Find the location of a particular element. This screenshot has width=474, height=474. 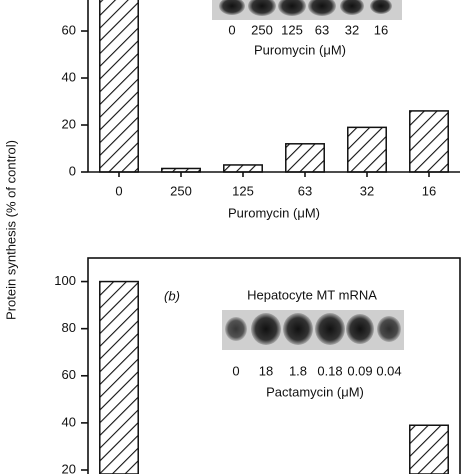

x-tick-label: 16 is located at coordinates (429, 190).